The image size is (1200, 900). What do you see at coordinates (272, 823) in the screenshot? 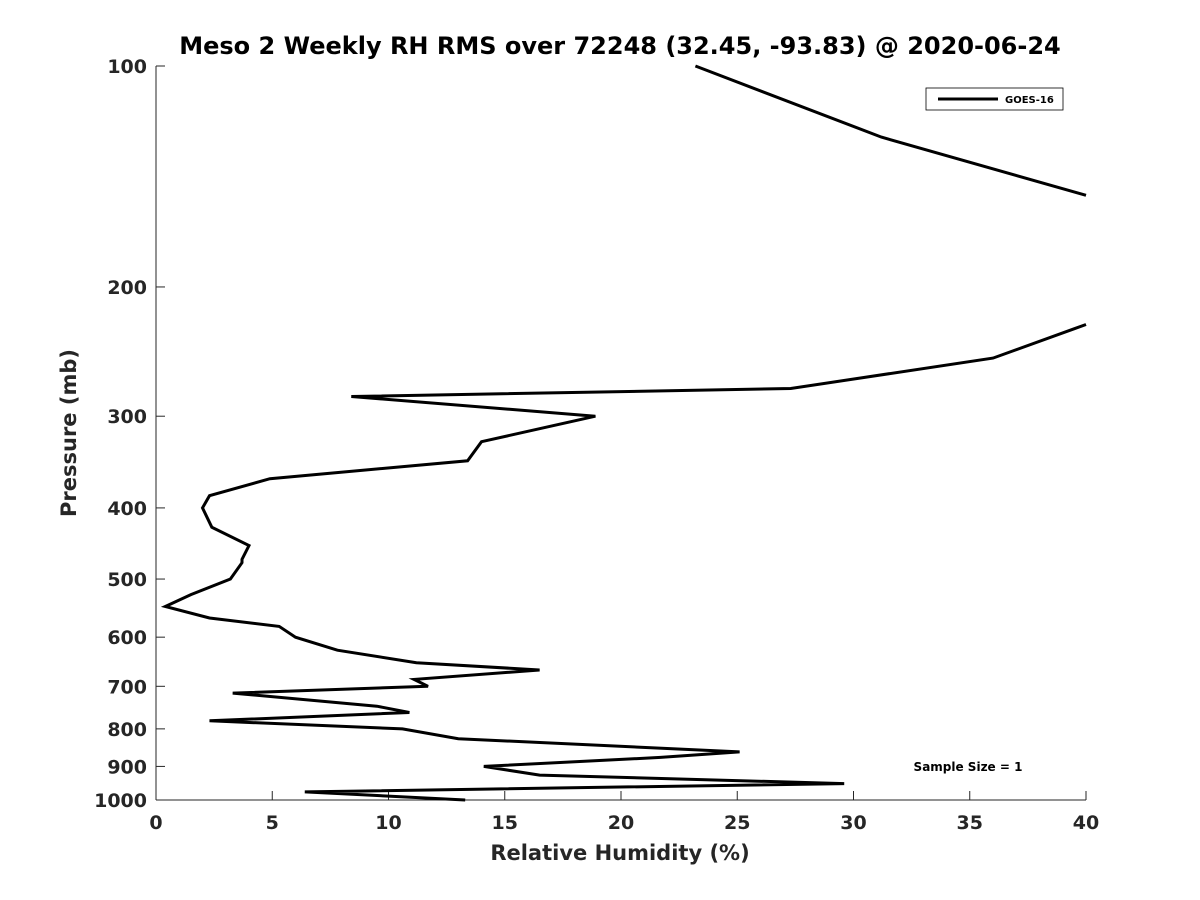
I see `x-tick-label: 5` at bounding box center [272, 823].